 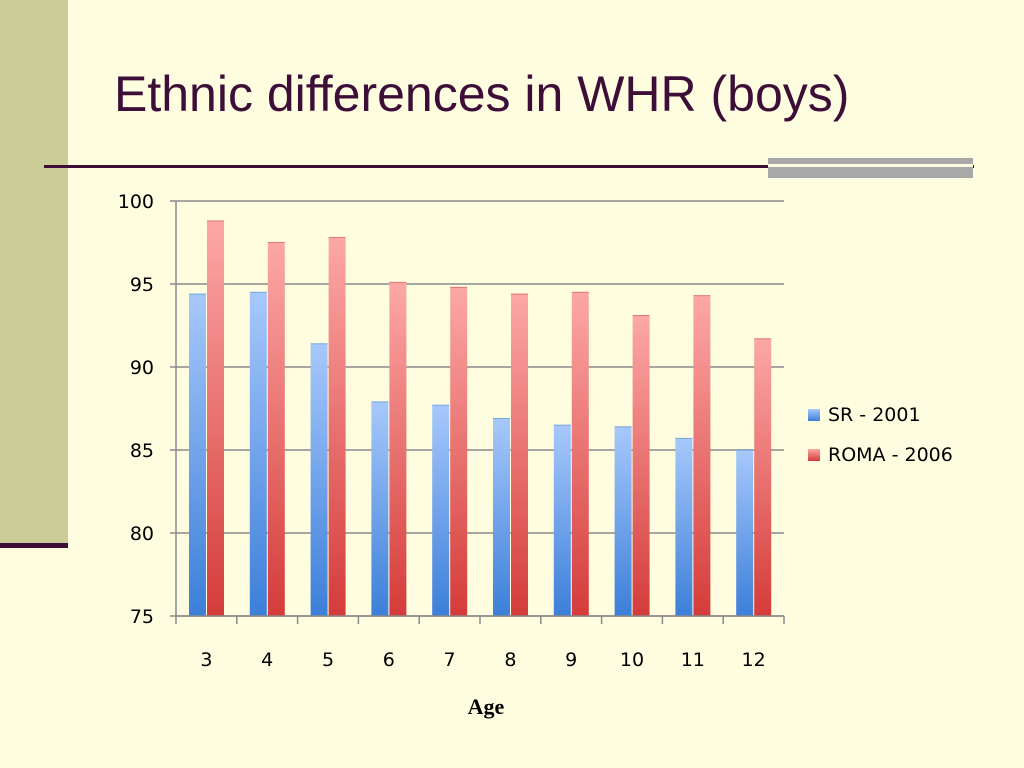 I want to click on x-tick-label: 7, so click(x=450, y=660).